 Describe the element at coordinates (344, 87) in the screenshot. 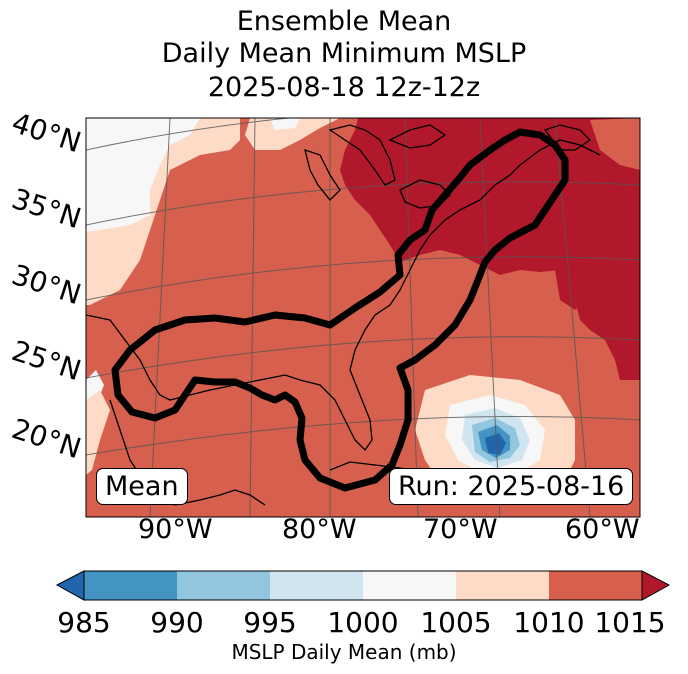

I see `title-line-3: 2025-08-18 12z-12z` at that location.